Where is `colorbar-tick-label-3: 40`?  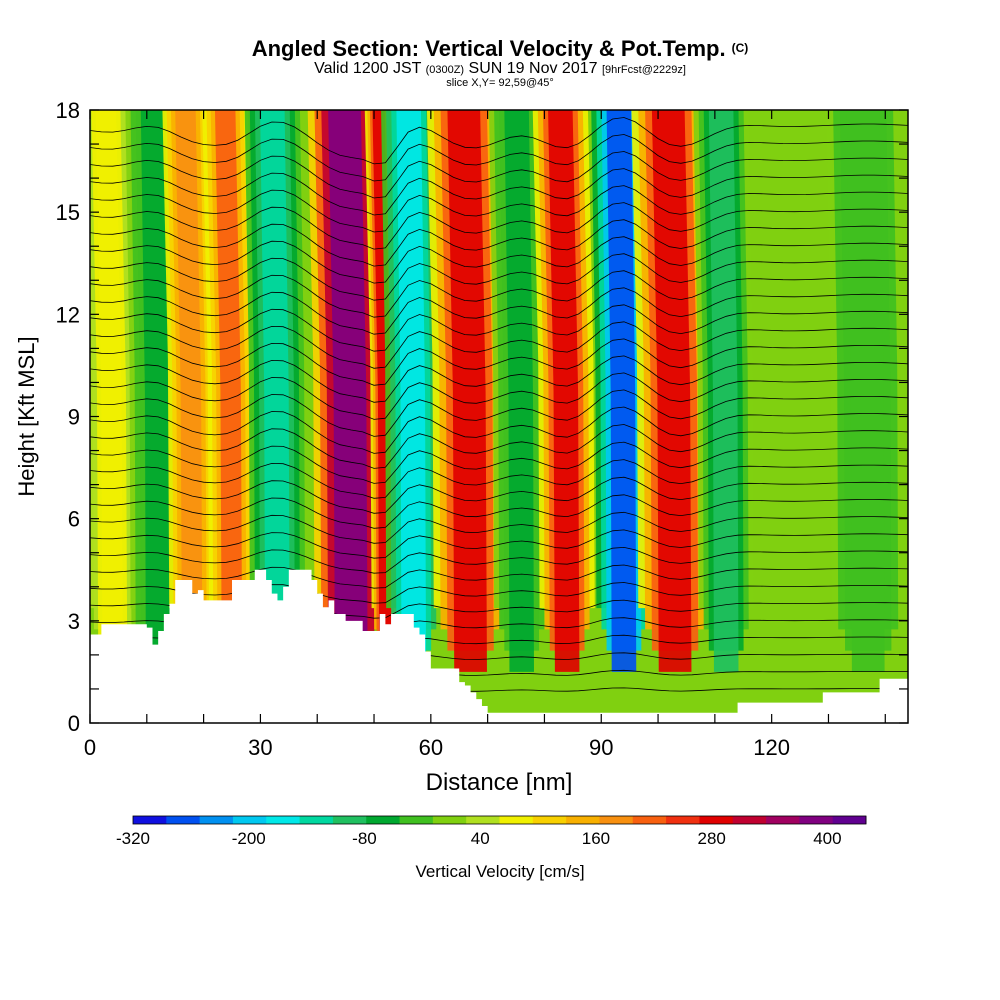
colorbar-tick-label-3: 40 is located at coordinates (480, 838).